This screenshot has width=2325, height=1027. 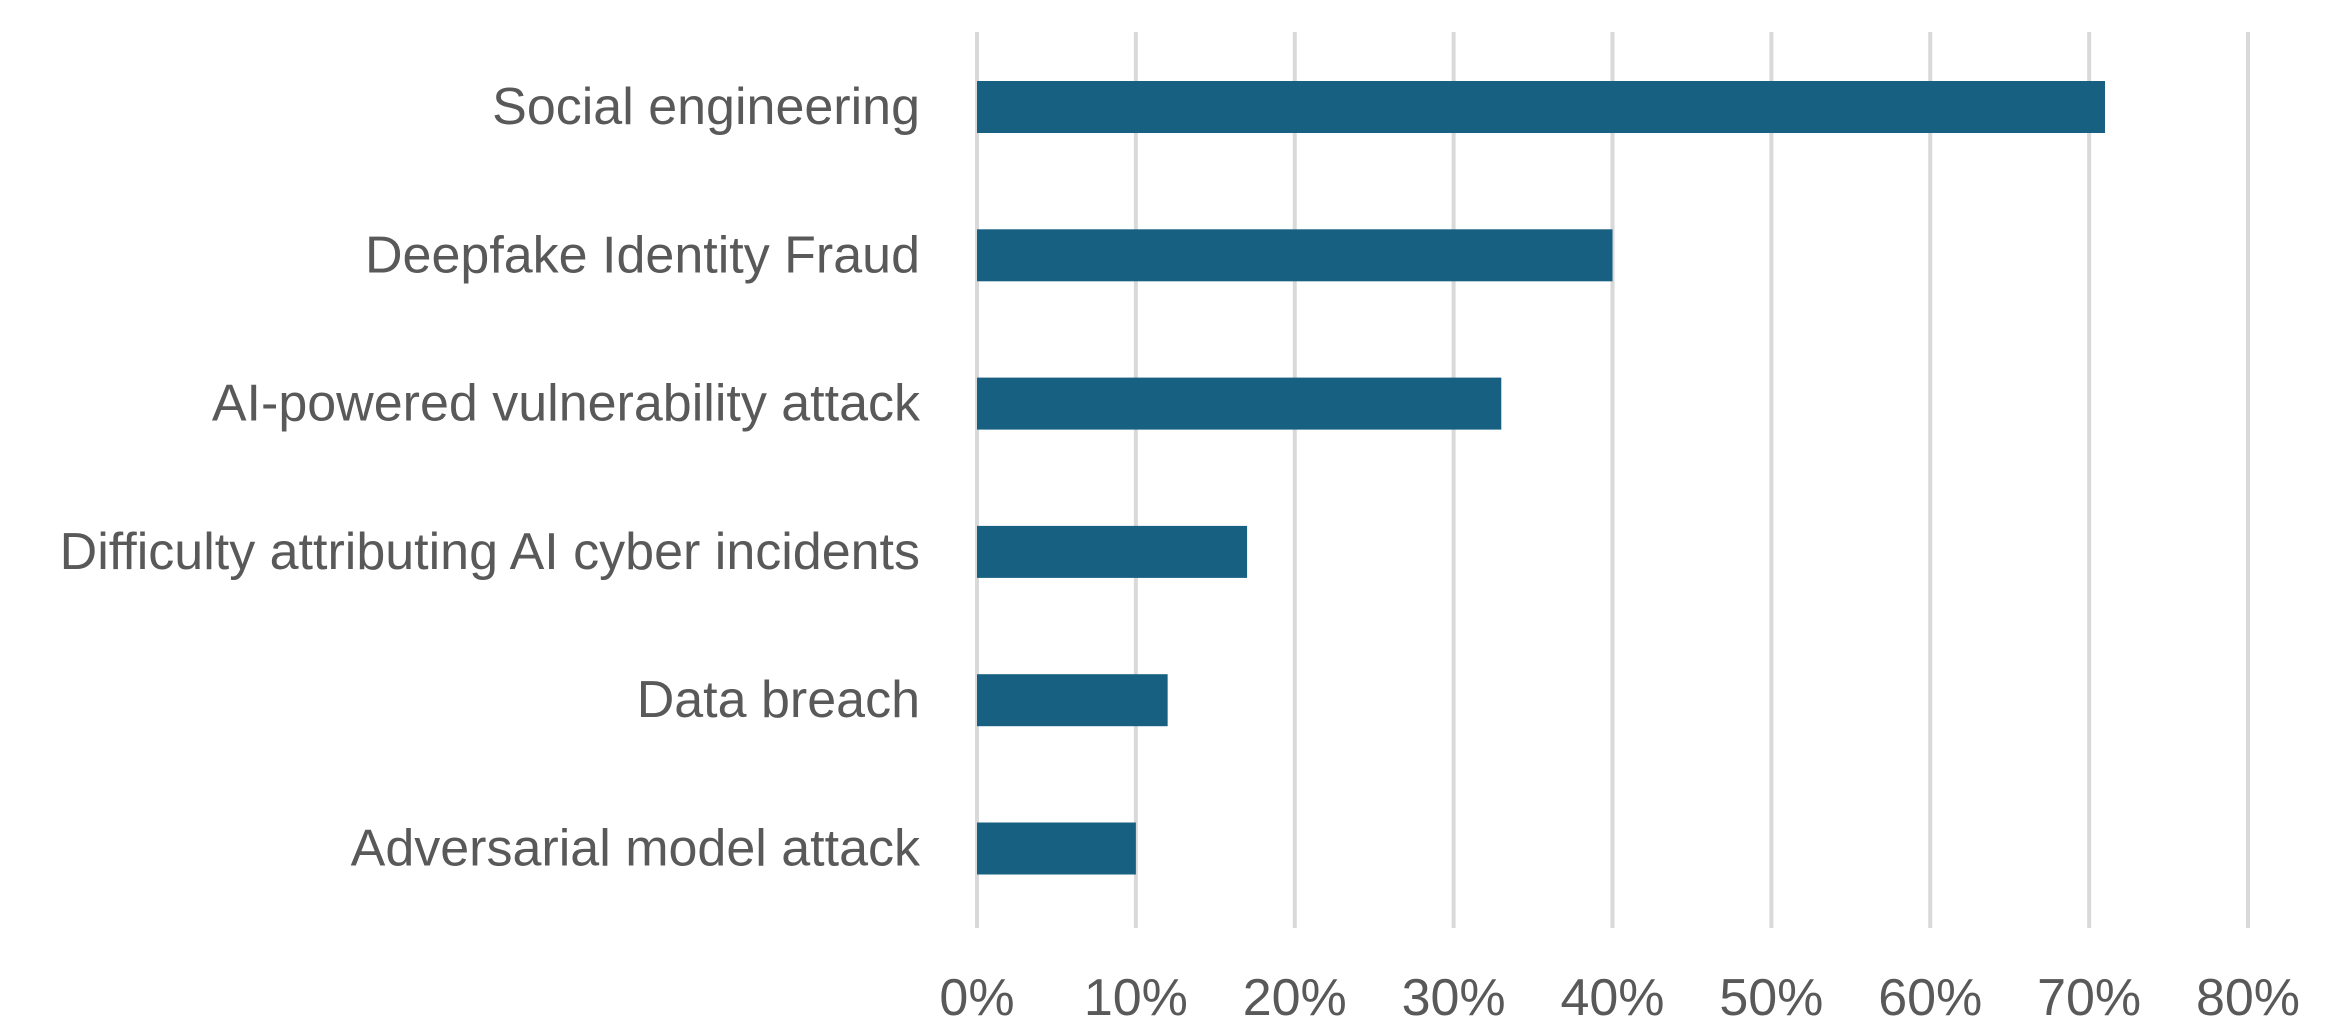 What do you see at coordinates (642, 255) in the screenshot?
I see `category-label: Deepfake Identity Fraud` at bounding box center [642, 255].